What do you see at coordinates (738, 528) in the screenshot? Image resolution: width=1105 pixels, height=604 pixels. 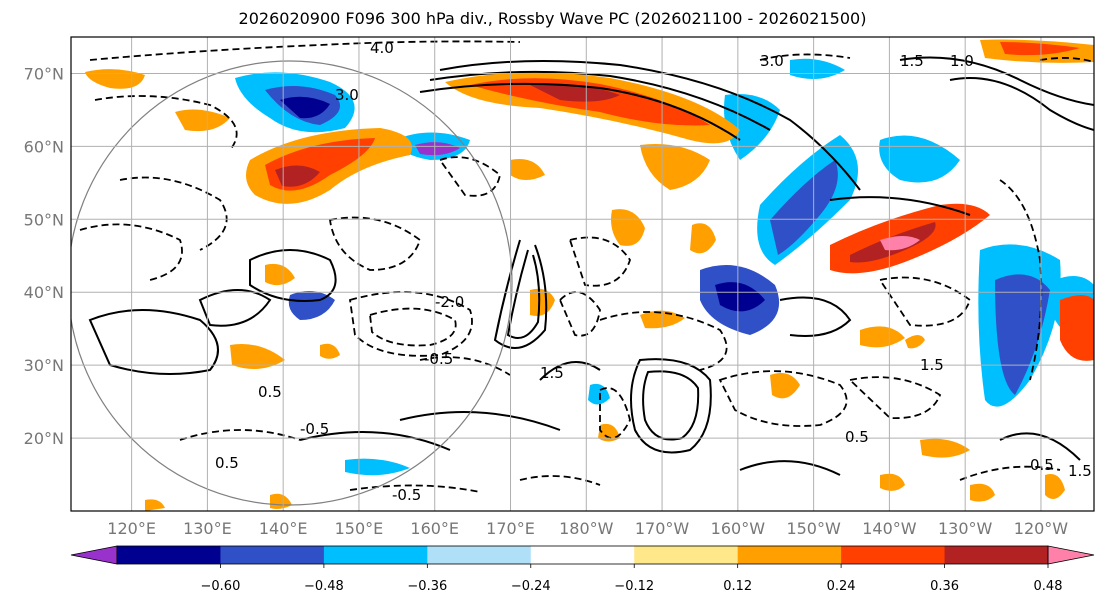 I see `lon-tick-label: 160°W` at bounding box center [738, 528].